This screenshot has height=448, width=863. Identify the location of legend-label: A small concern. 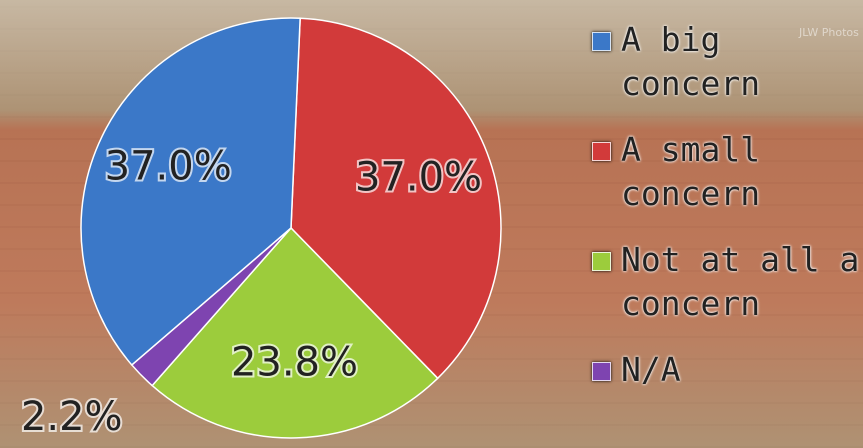
(691, 171).